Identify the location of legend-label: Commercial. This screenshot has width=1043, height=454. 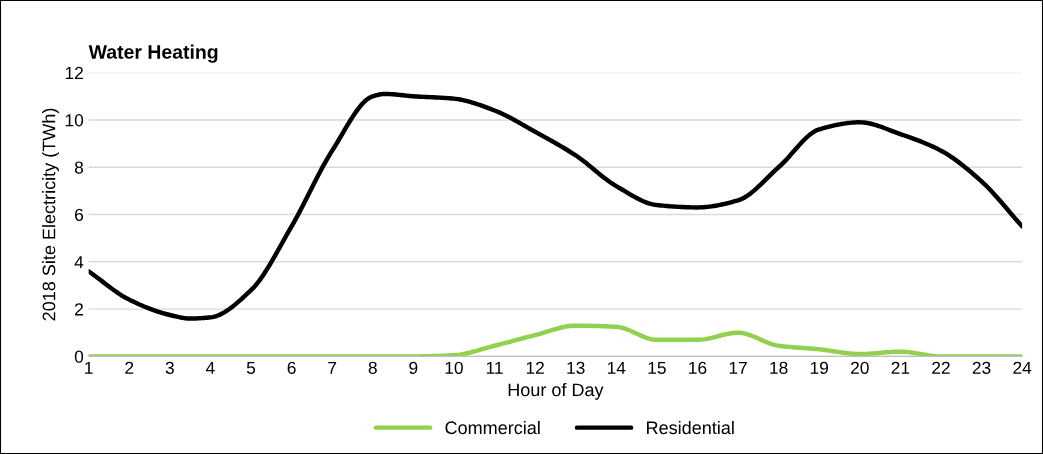
(492, 427).